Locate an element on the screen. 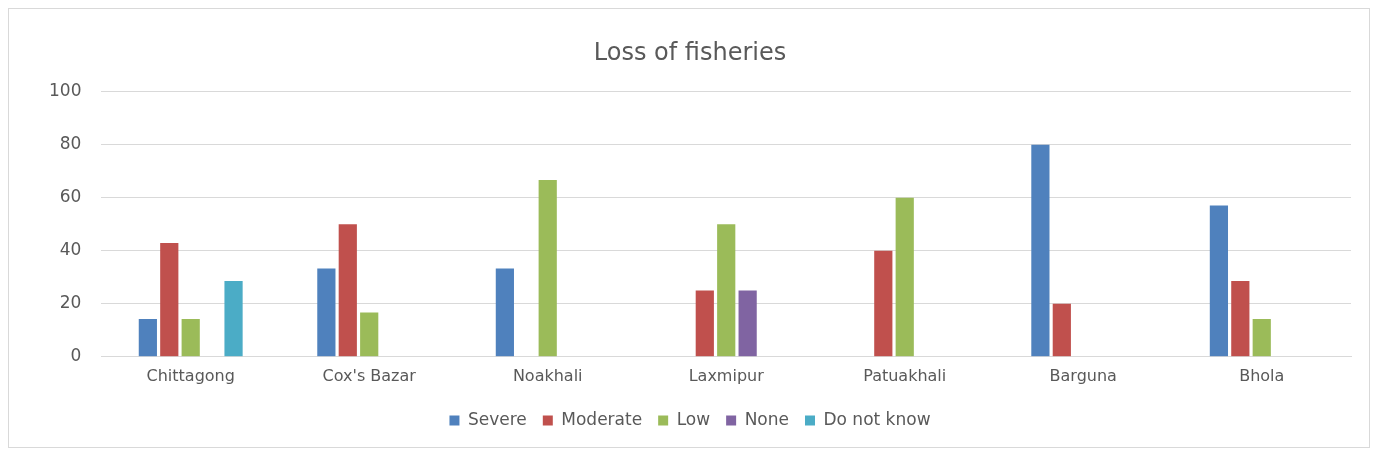 The height and width of the screenshot is (456, 1378). legend-label: None is located at coordinates (766, 418).